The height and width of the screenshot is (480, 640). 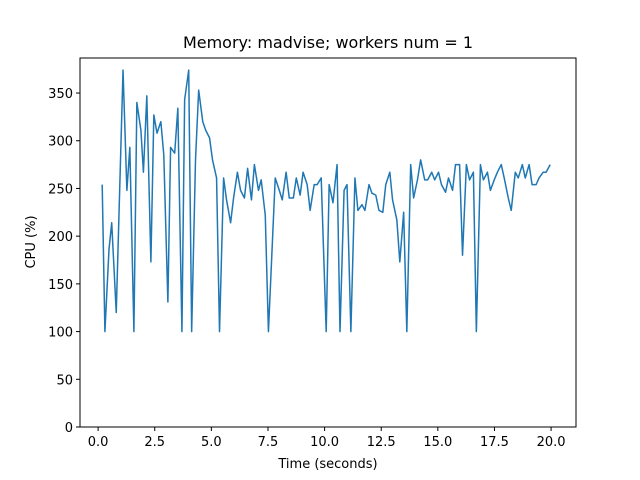 I want to click on x-tick-label: 0.0, so click(x=98, y=442).